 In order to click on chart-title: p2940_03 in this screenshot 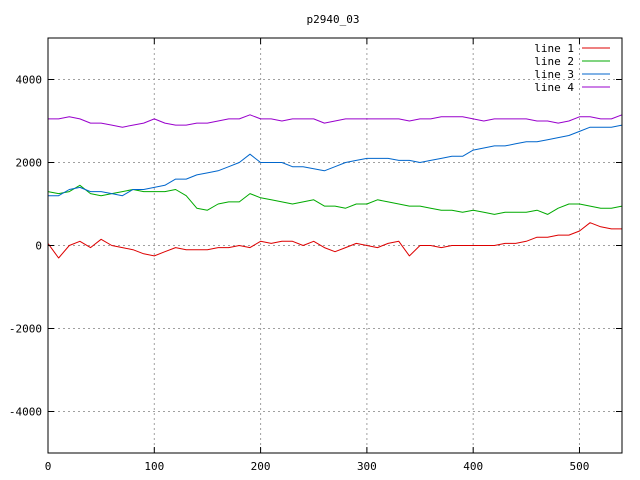, I will do `click(333, 19)`.